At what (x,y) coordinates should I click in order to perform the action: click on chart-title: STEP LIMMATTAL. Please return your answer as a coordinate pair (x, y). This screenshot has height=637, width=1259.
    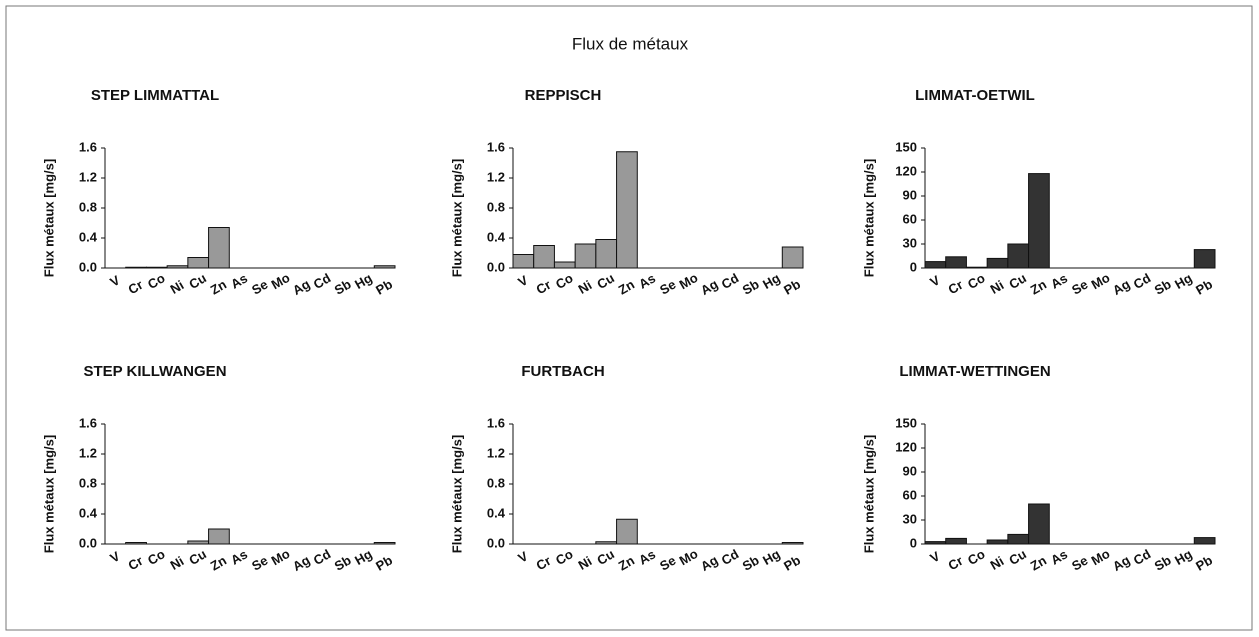
    Looking at the image, I should click on (155, 95).